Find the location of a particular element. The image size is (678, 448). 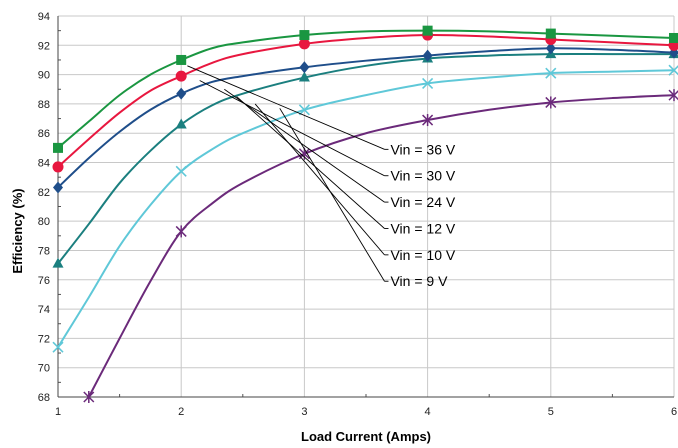

x-tick-label: 1 is located at coordinates (58, 412).